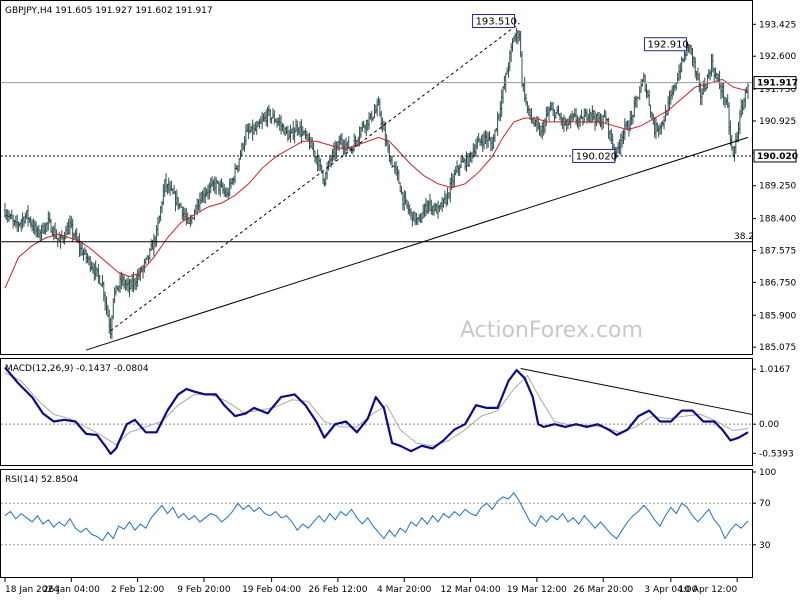  I want to click on price-y-tick-label: 188.400, so click(777, 220).